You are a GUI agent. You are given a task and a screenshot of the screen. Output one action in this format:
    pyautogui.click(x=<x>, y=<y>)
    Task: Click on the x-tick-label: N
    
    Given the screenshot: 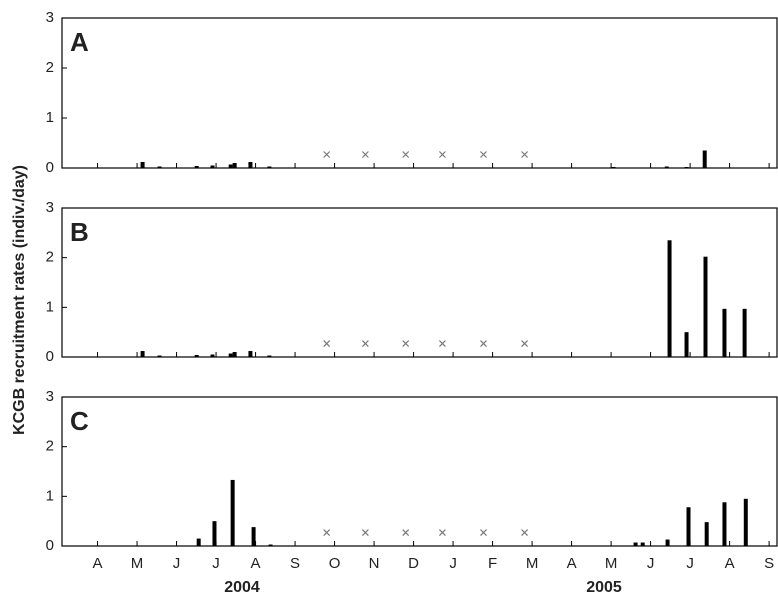 What is the action you would take?
    pyautogui.click(x=374, y=563)
    